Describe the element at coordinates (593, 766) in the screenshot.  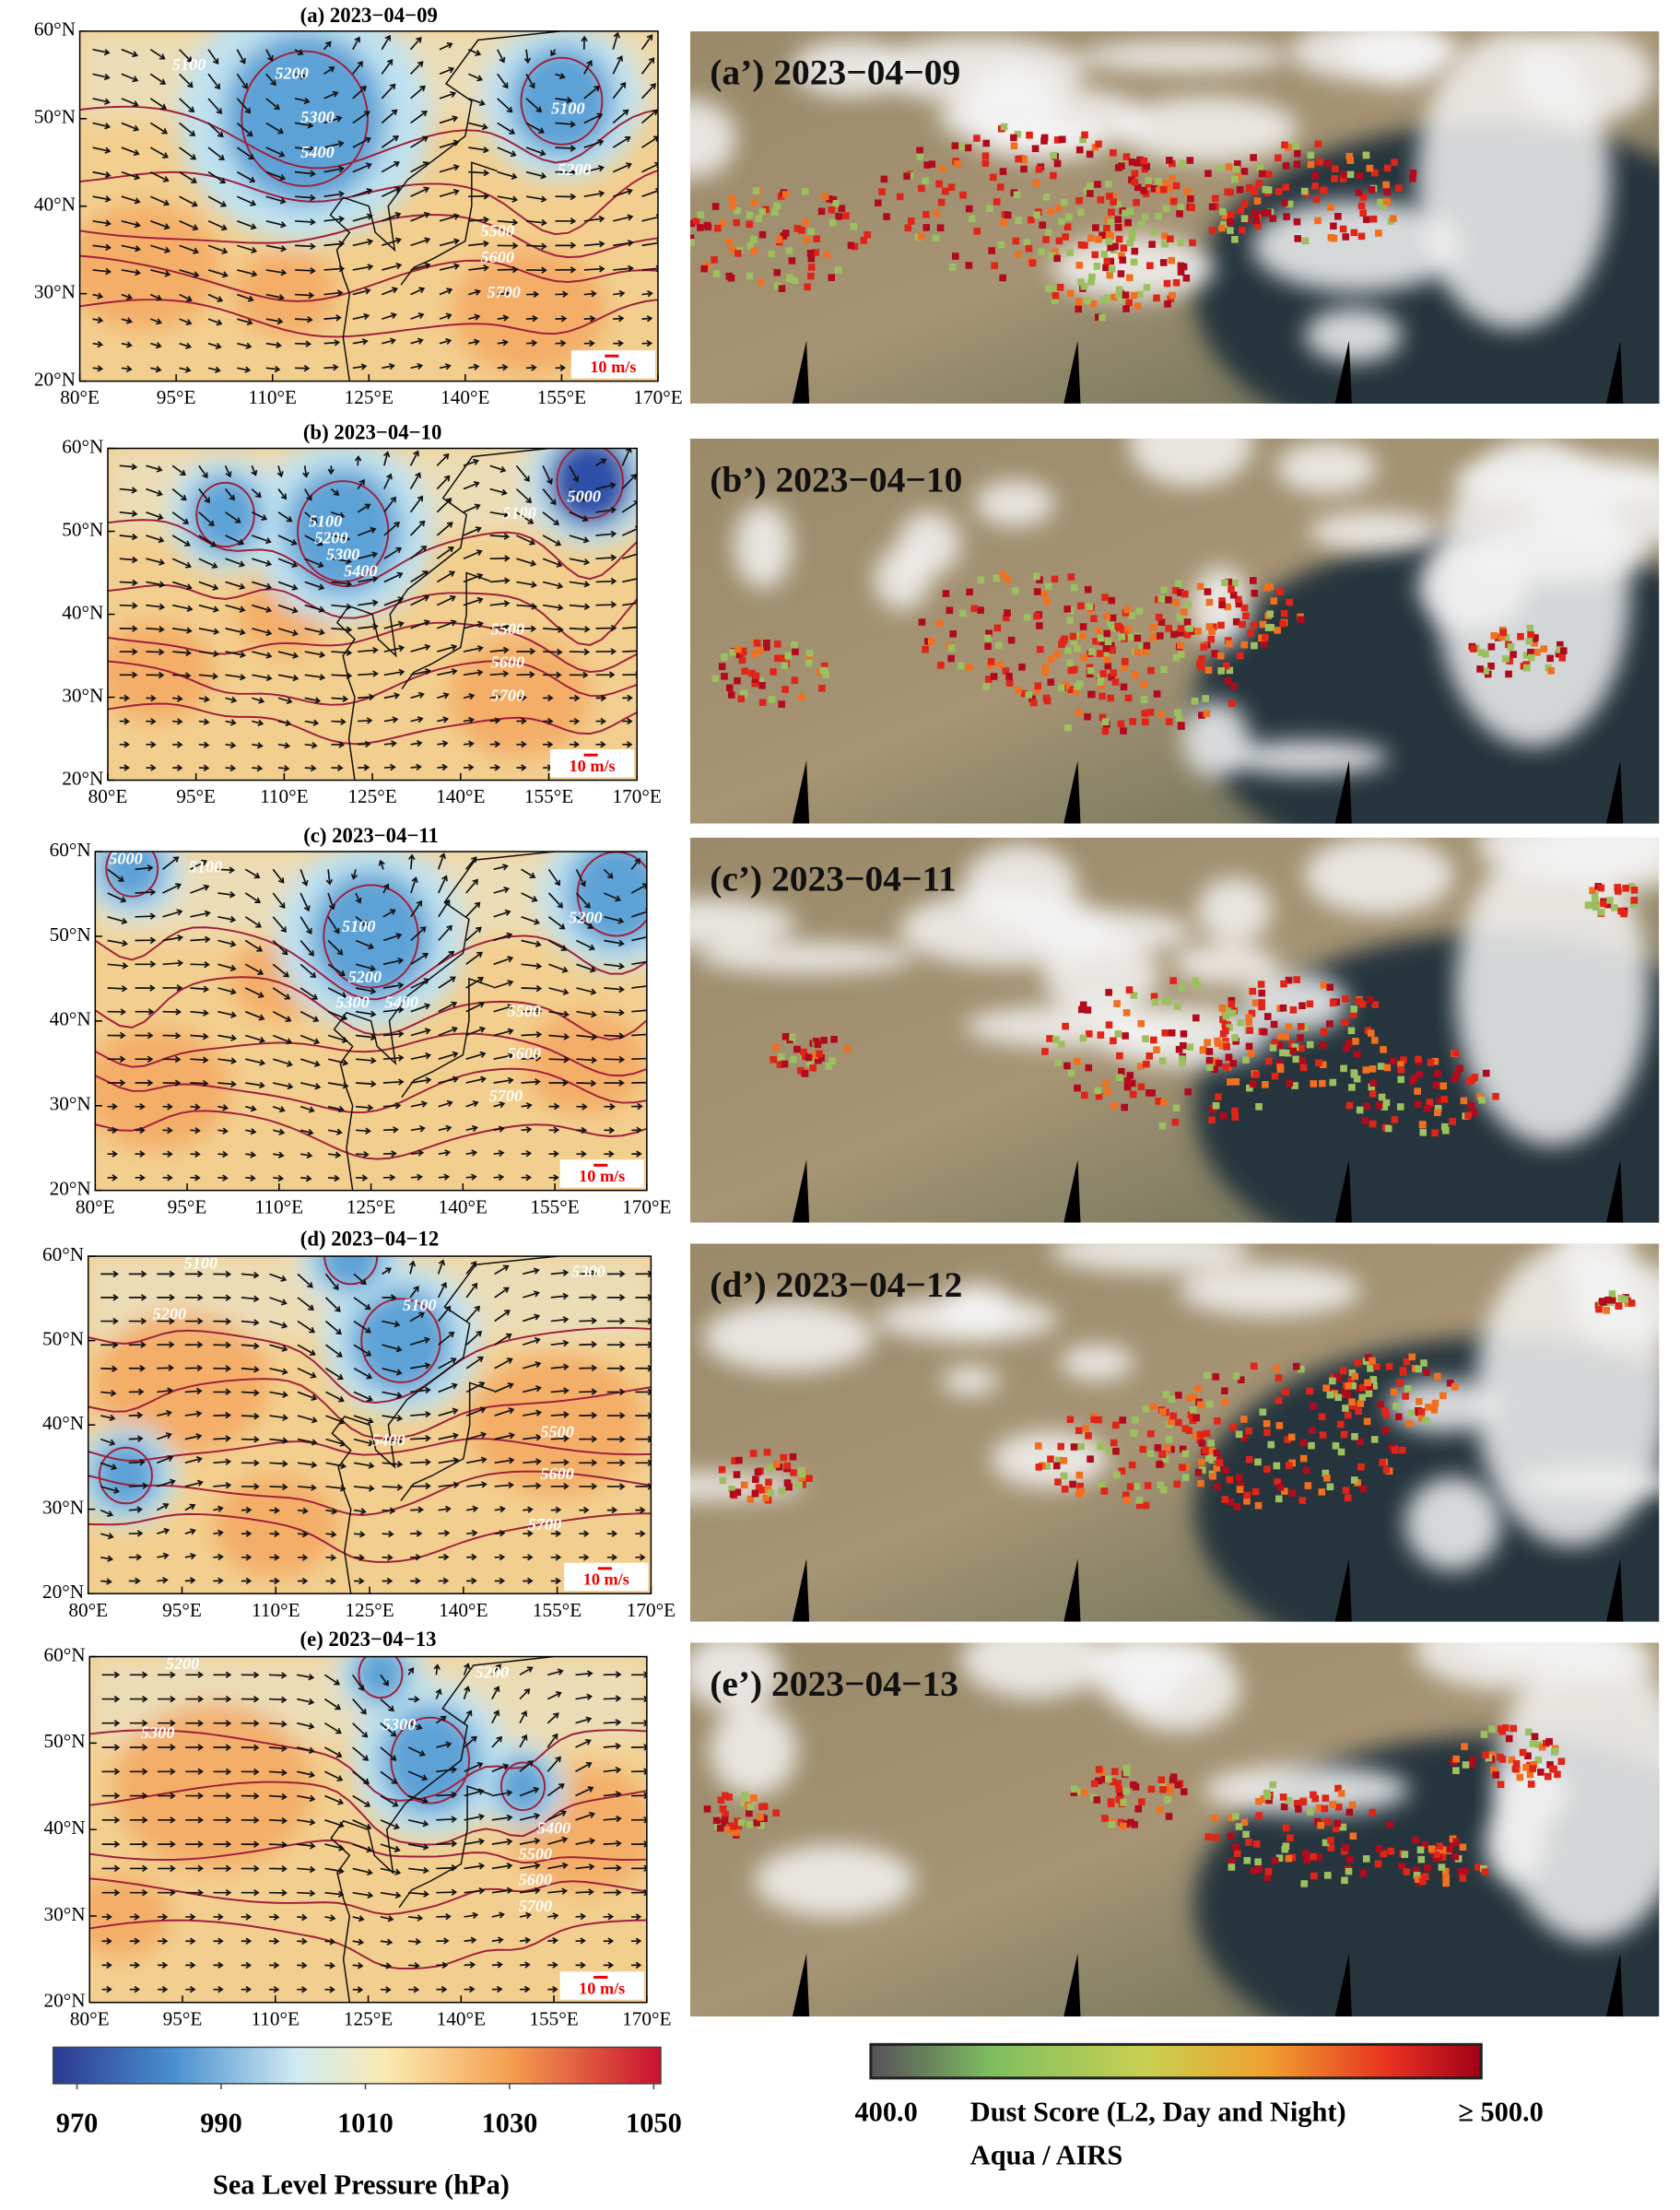
I see `wind-reference-label: 10 m/s` at that location.